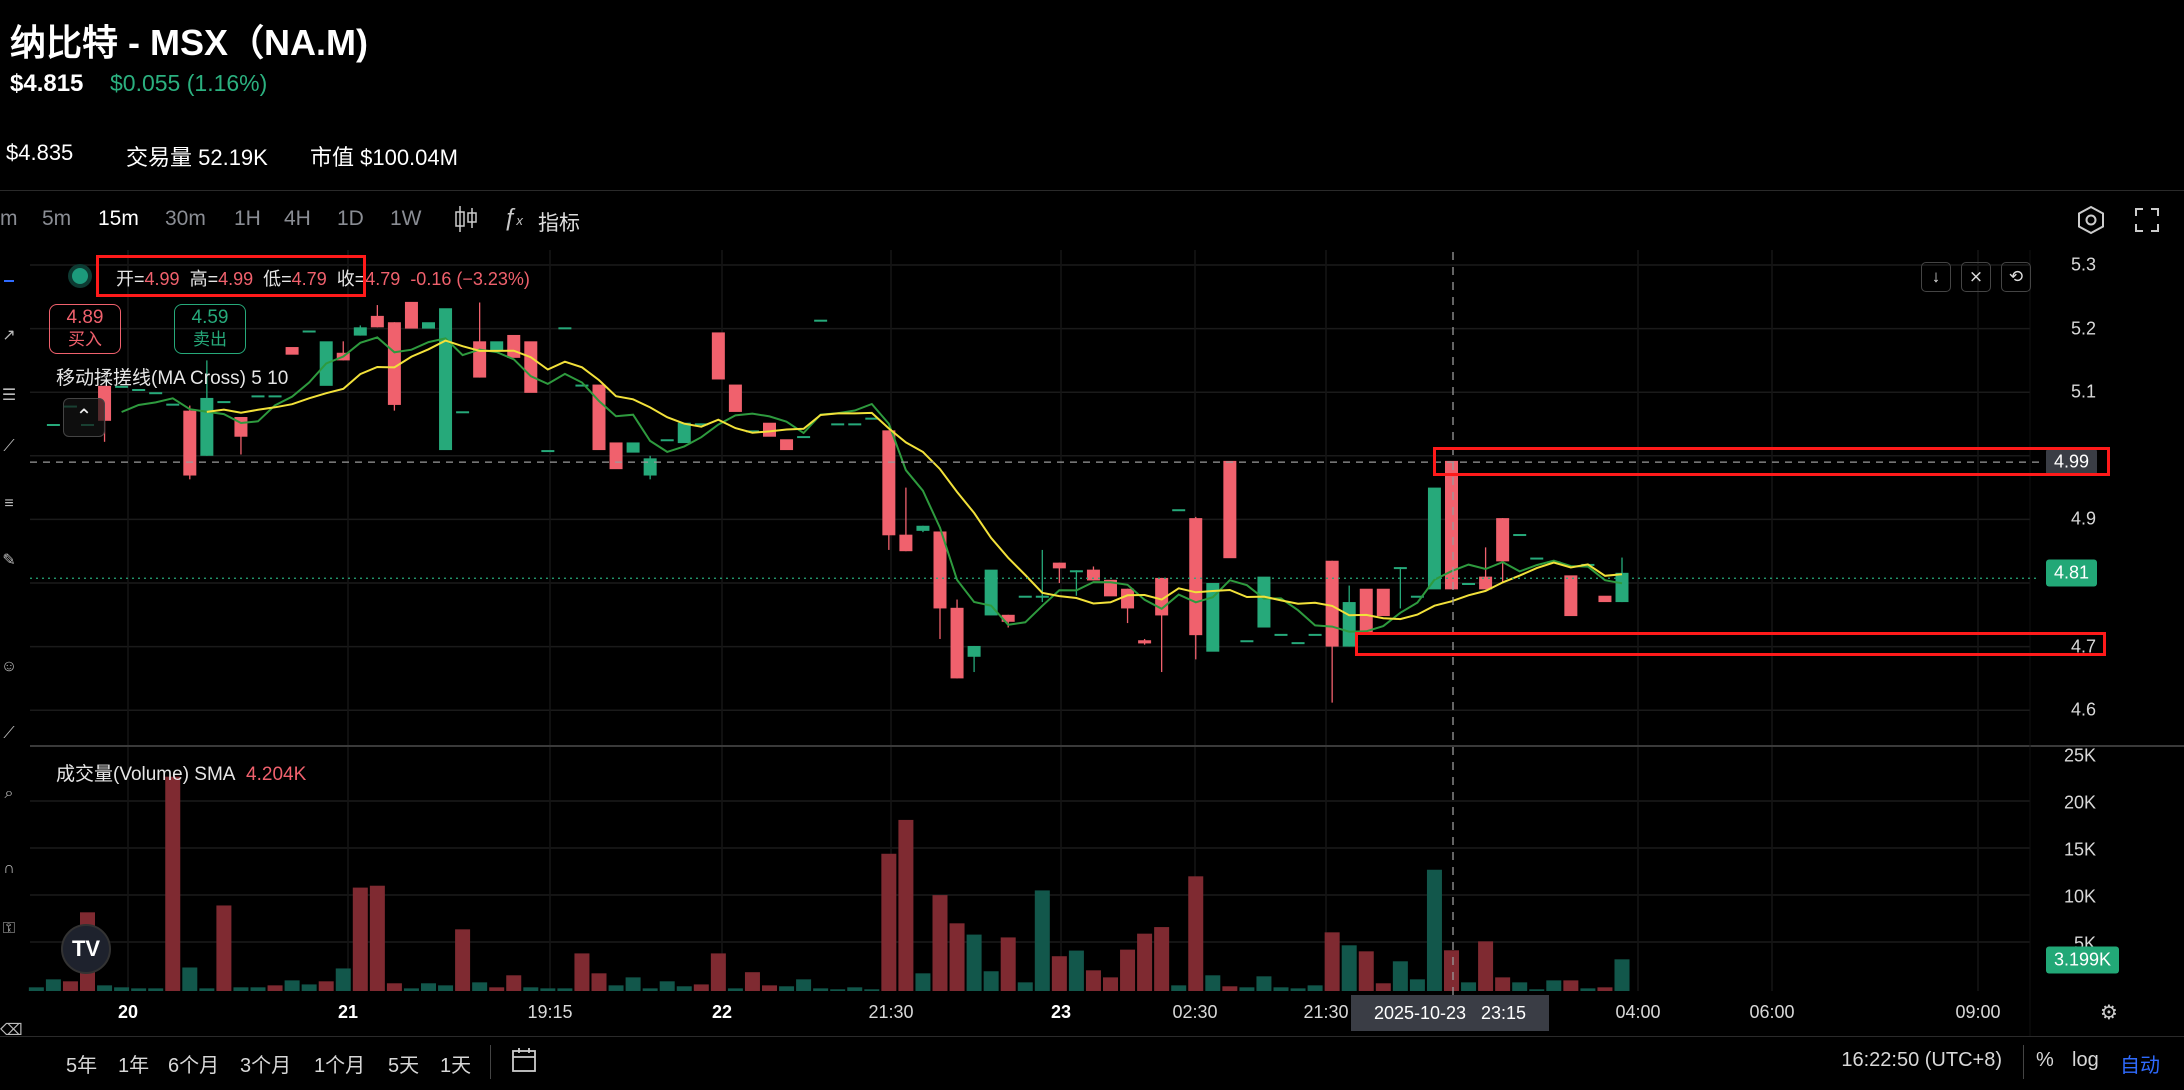  What do you see at coordinates (456, 1066) in the screenshot?
I see `range-1d: 1天` at bounding box center [456, 1066].